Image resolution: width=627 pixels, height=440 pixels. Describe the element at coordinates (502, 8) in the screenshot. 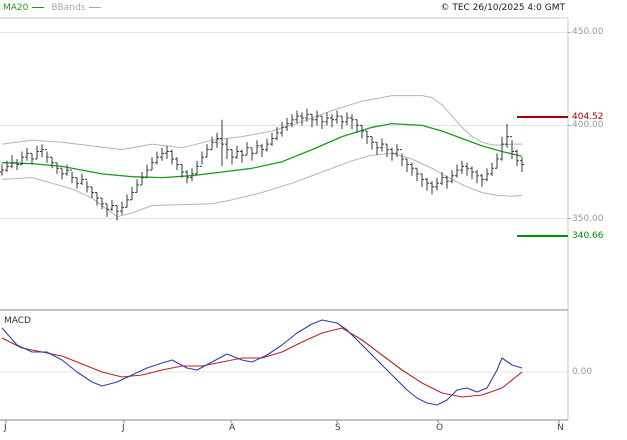

I see `copyright-label: © TEC 26/10/2025 4:0 GMT` at that location.